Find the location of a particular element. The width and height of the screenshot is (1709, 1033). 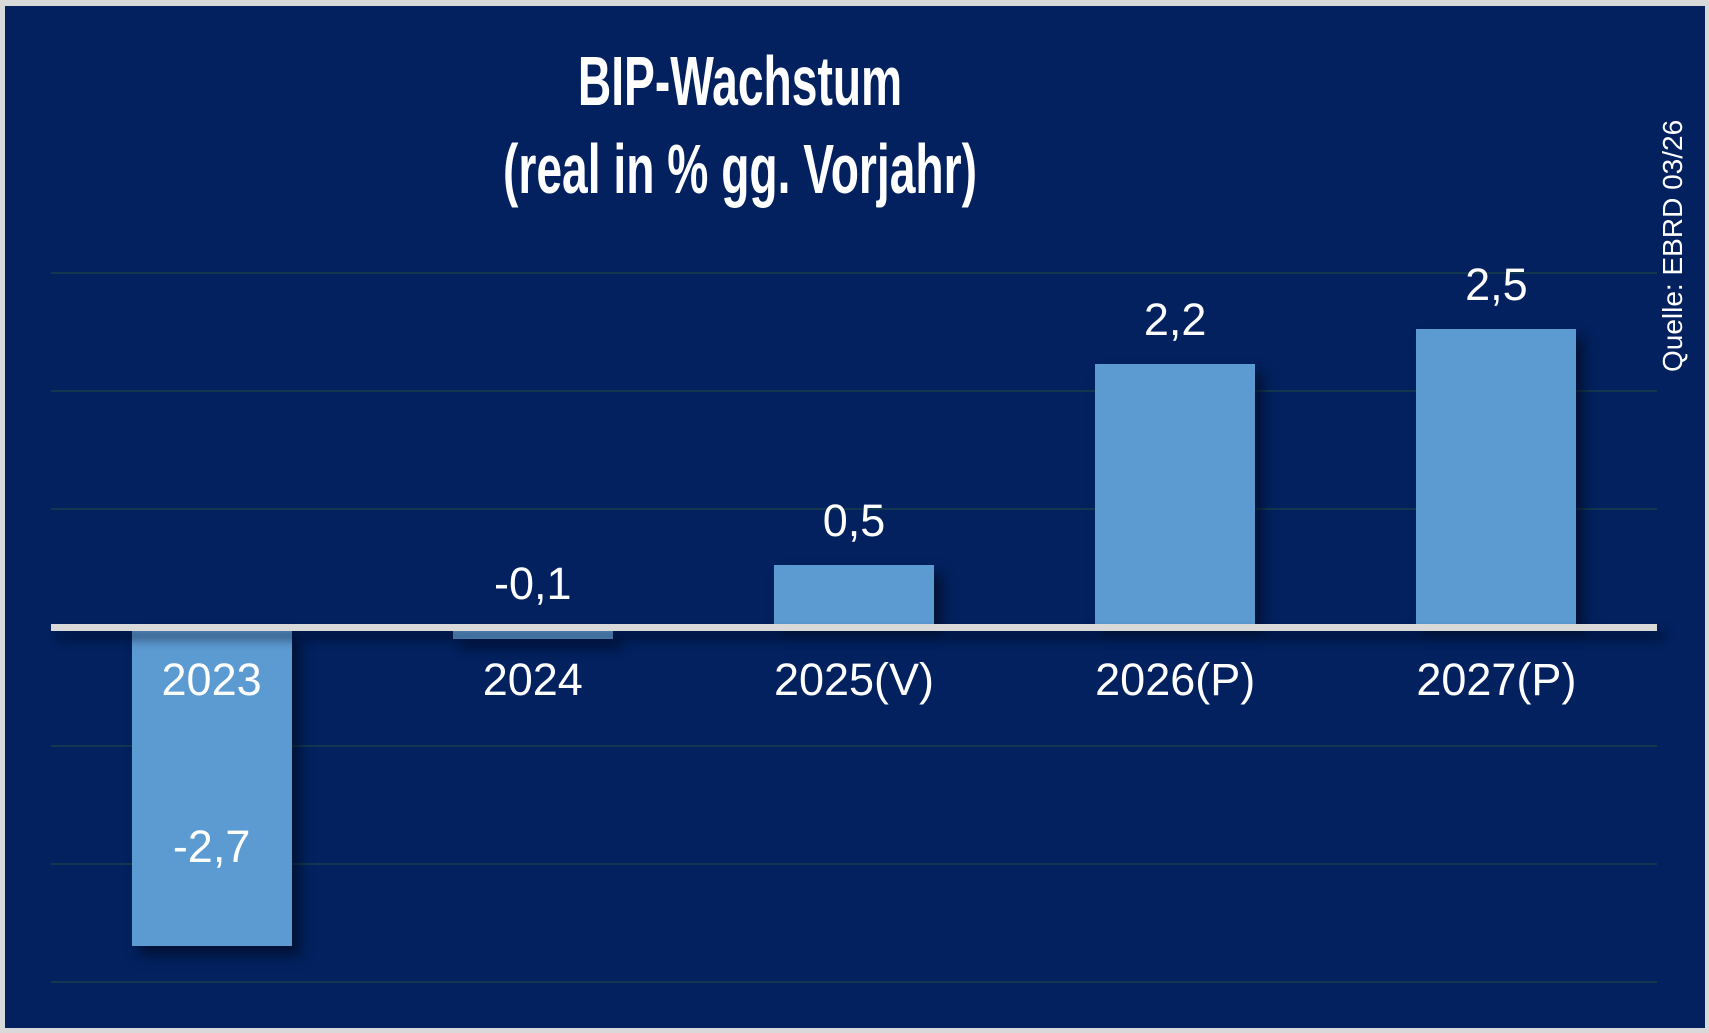

gridline--3 is located at coordinates (854, 981).